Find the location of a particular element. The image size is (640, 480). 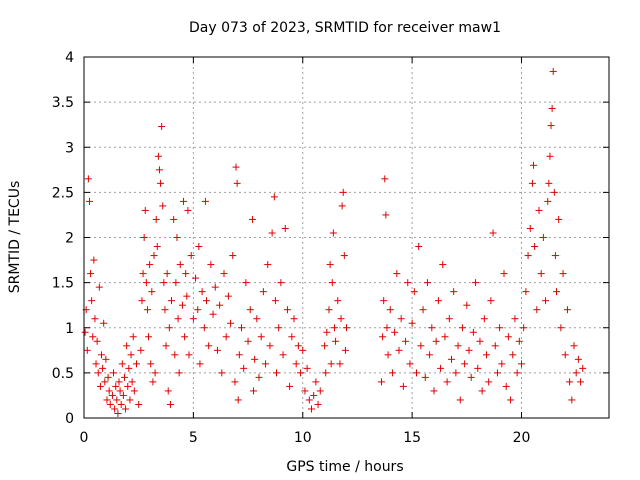

x-tick-labels: 0 5 10 15 20 is located at coordinates (305, 438).